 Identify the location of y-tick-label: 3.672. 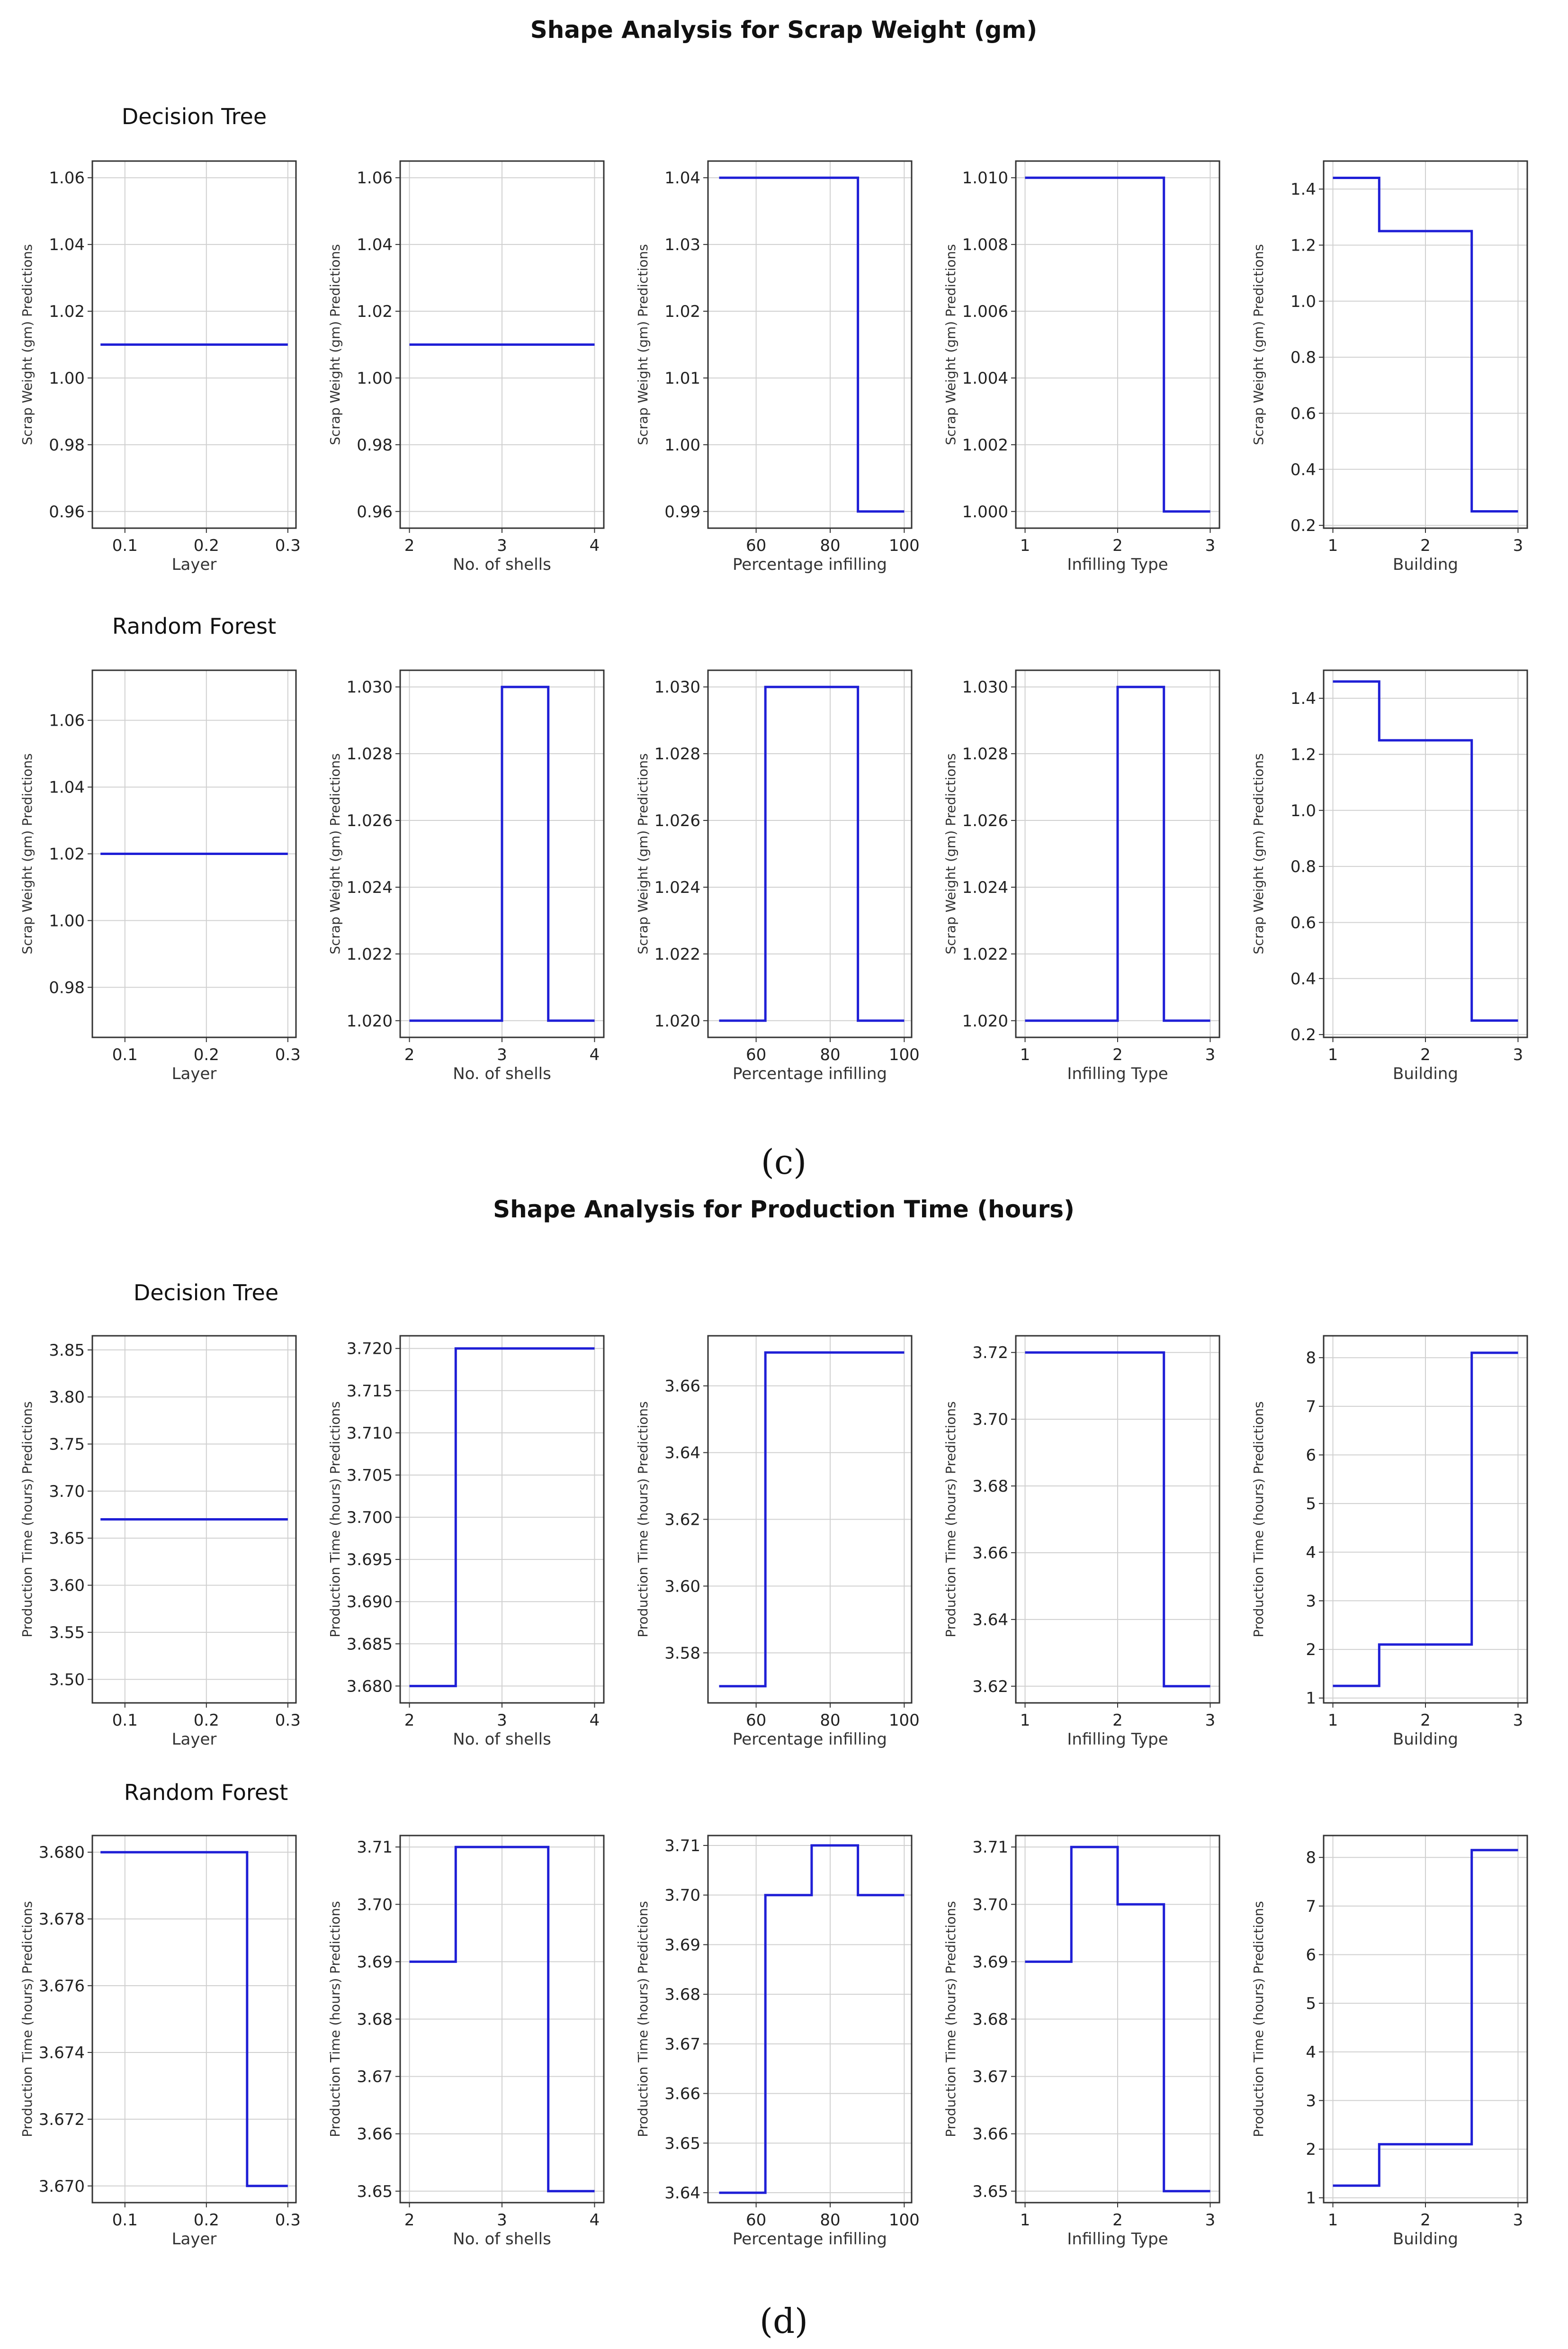
(62, 2119).